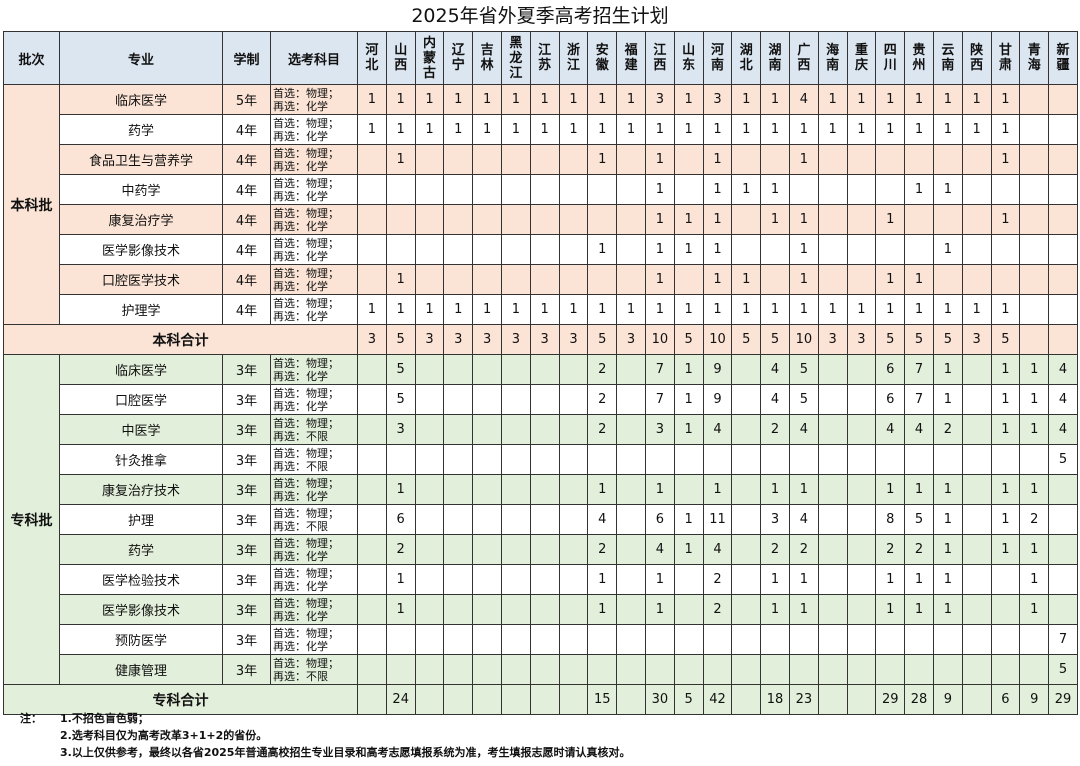 Image resolution: width=1080 pixels, height=766 pixels. I want to click on total-cell: 29, so click(1063, 699).